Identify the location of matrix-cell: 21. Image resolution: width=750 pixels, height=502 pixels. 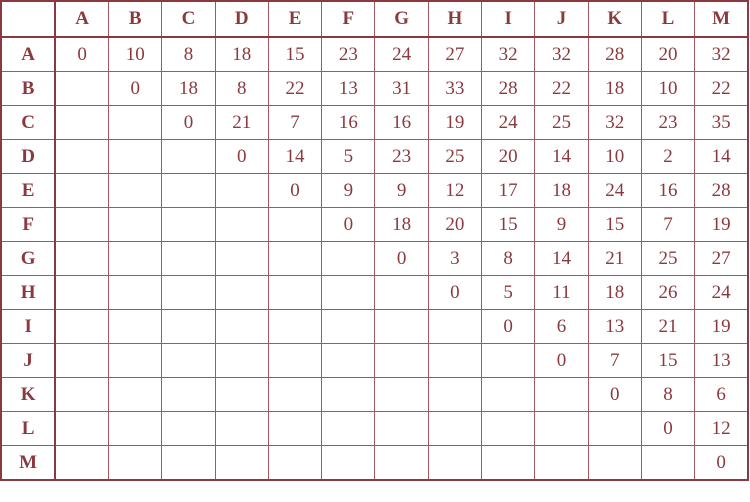
(614, 258).